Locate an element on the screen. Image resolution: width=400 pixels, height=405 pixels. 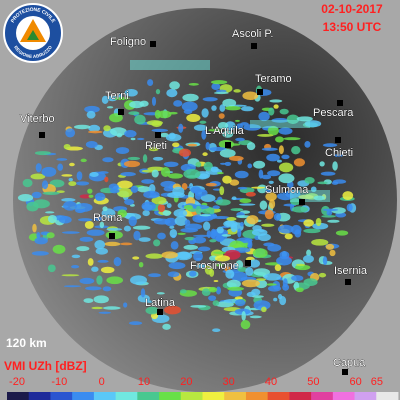
city-label: Viterbo is located at coordinates (37, 119).